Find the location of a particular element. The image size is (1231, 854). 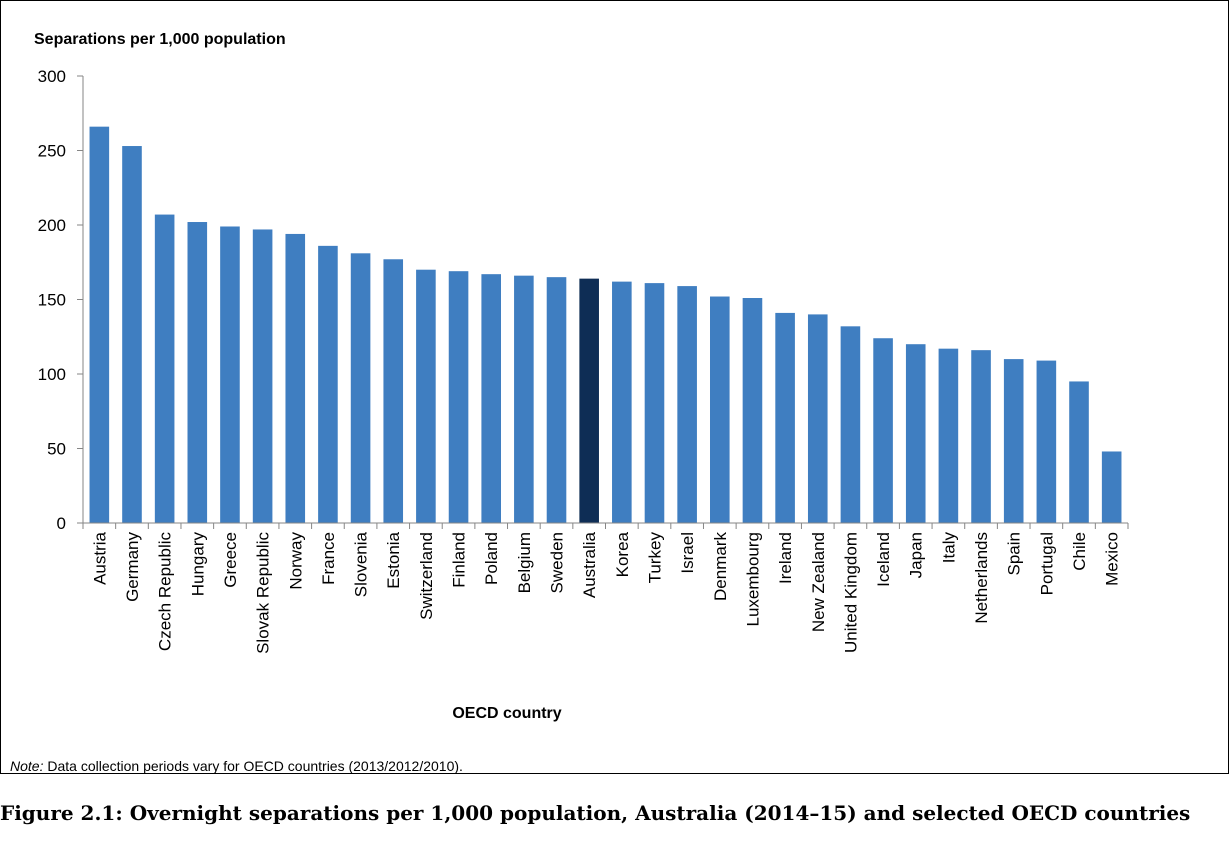

bar-slovenia is located at coordinates (360, 388).